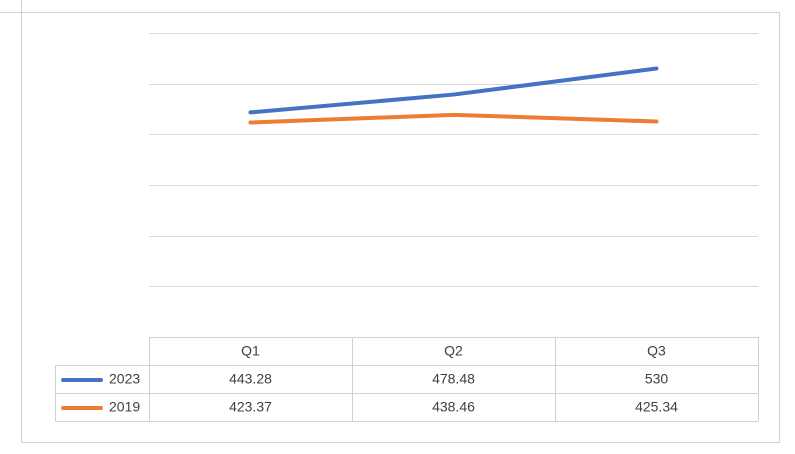 The height and width of the screenshot is (454, 795). I want to click on table-value: 438.46, so click(453, 407).